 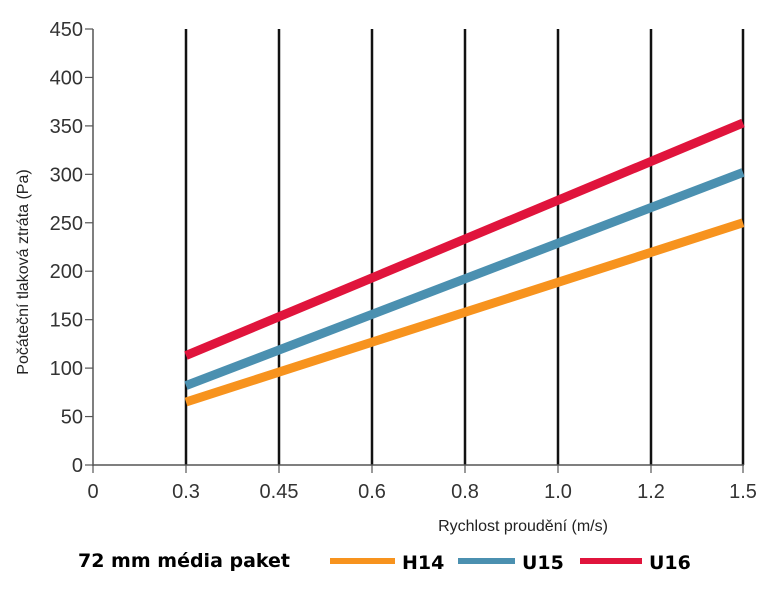 I want to click on x-tick-label: 1.5, so click(x=743, y=492).